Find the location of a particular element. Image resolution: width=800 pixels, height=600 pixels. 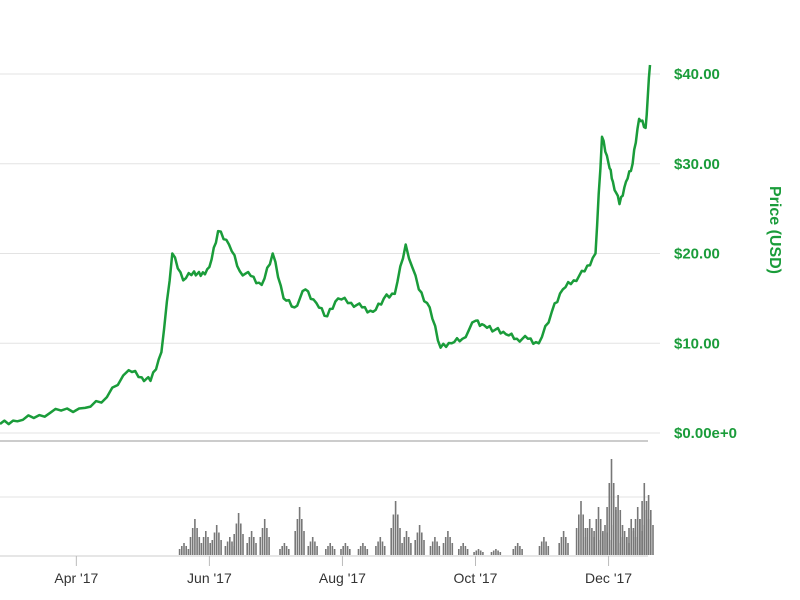

x-tick-labels: Apr '17 Jun '17 Aug '17 Oct '17 Dec '17 is located at coordinates (343, 571).